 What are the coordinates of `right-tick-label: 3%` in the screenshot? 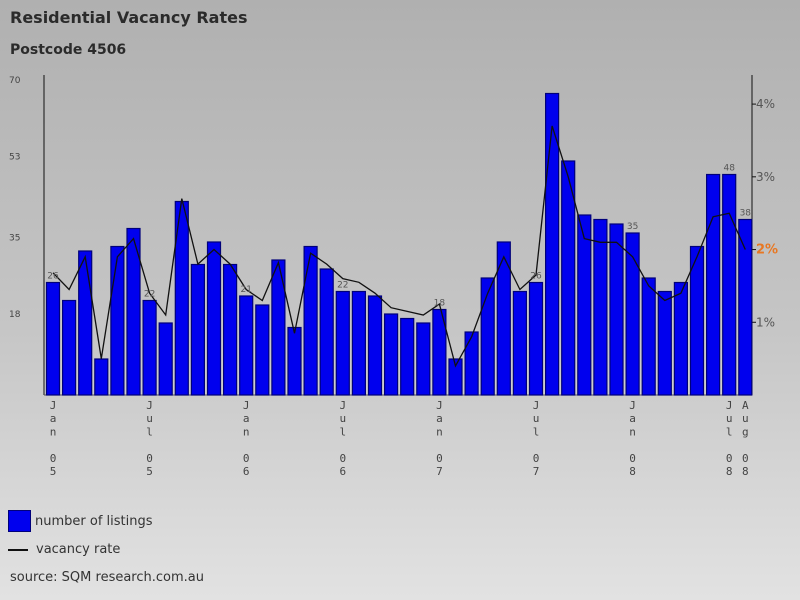 It's located at (765, 177).